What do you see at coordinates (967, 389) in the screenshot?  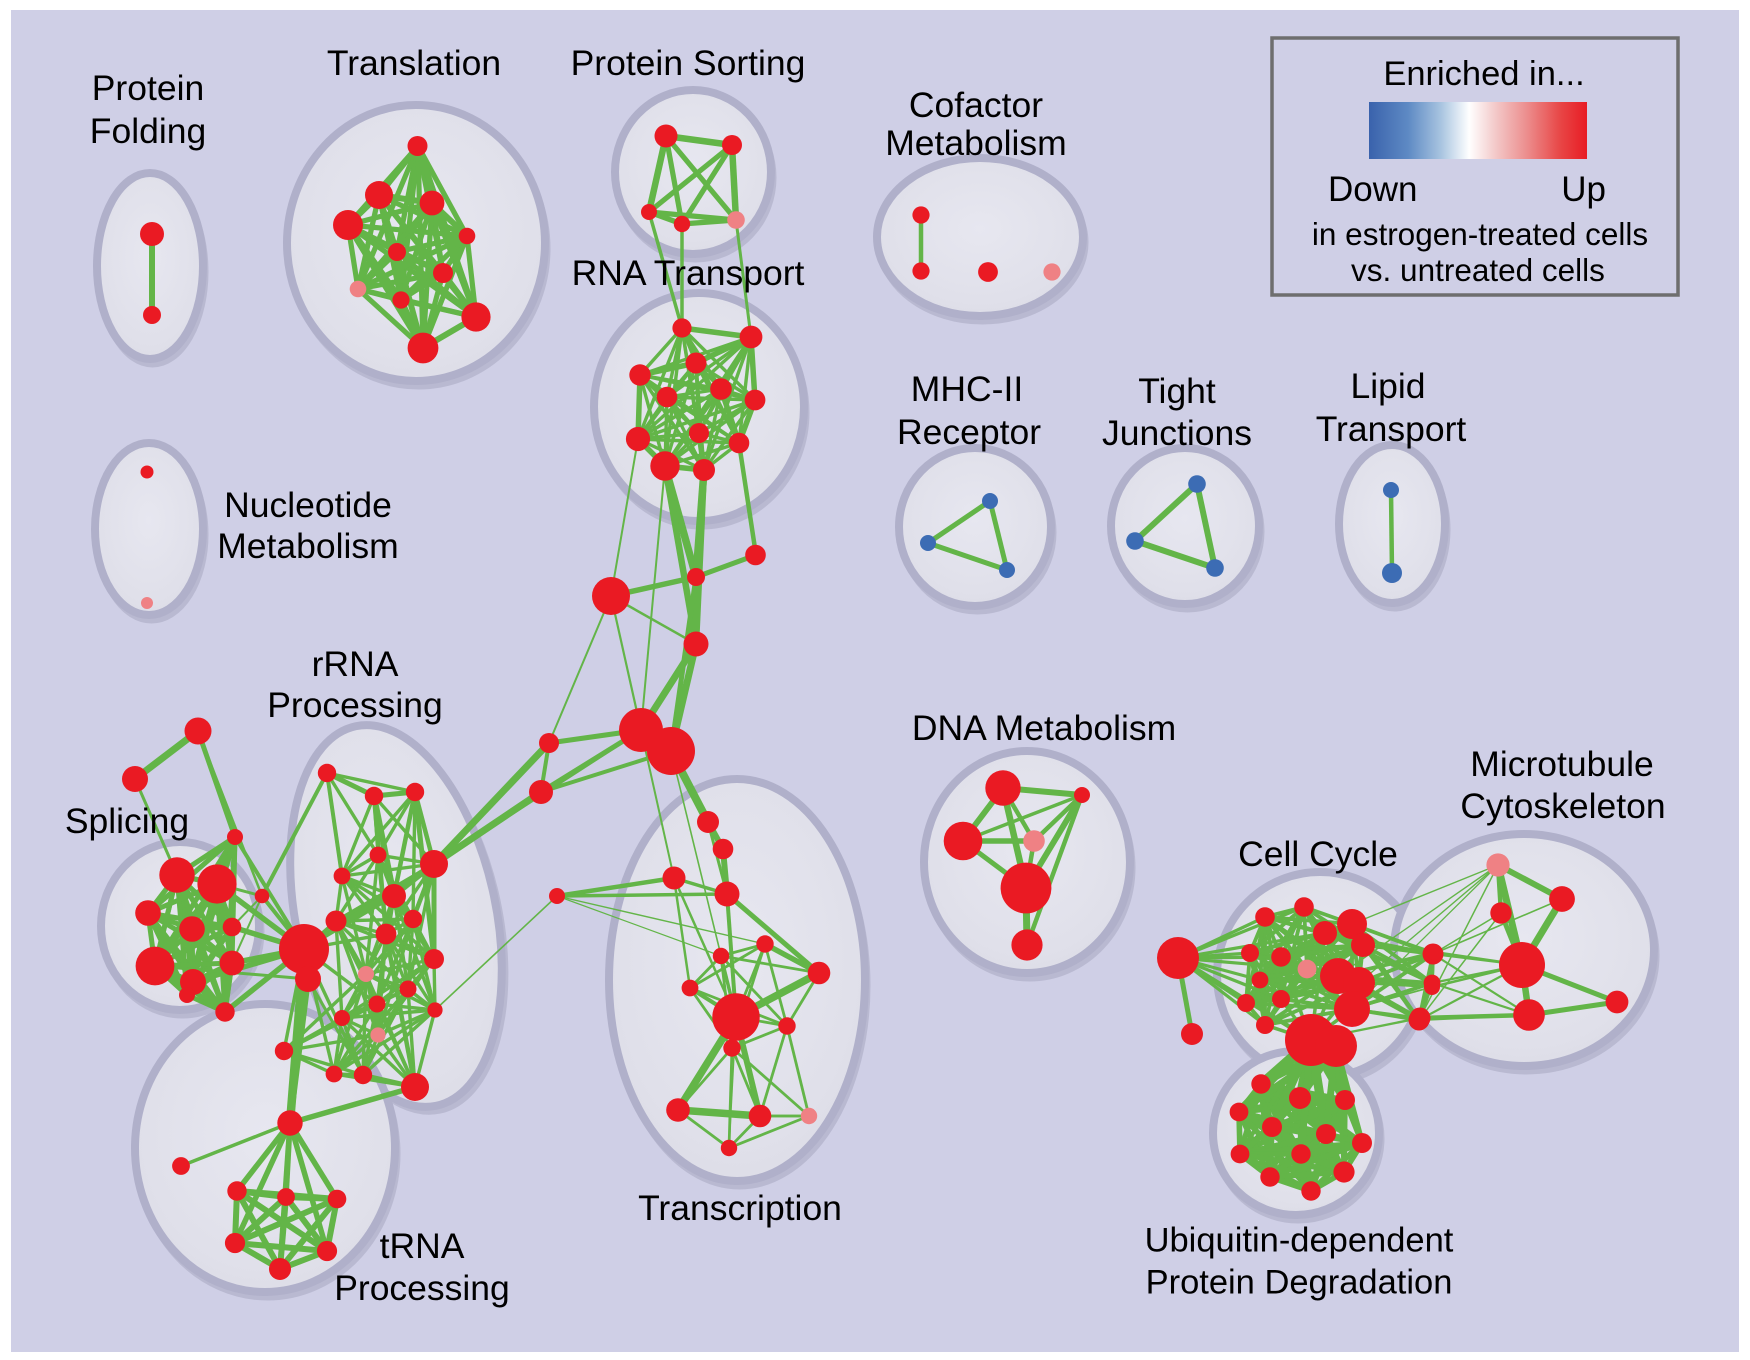 I see `svg-text: MHC-II` at bounding box center [967, 389].